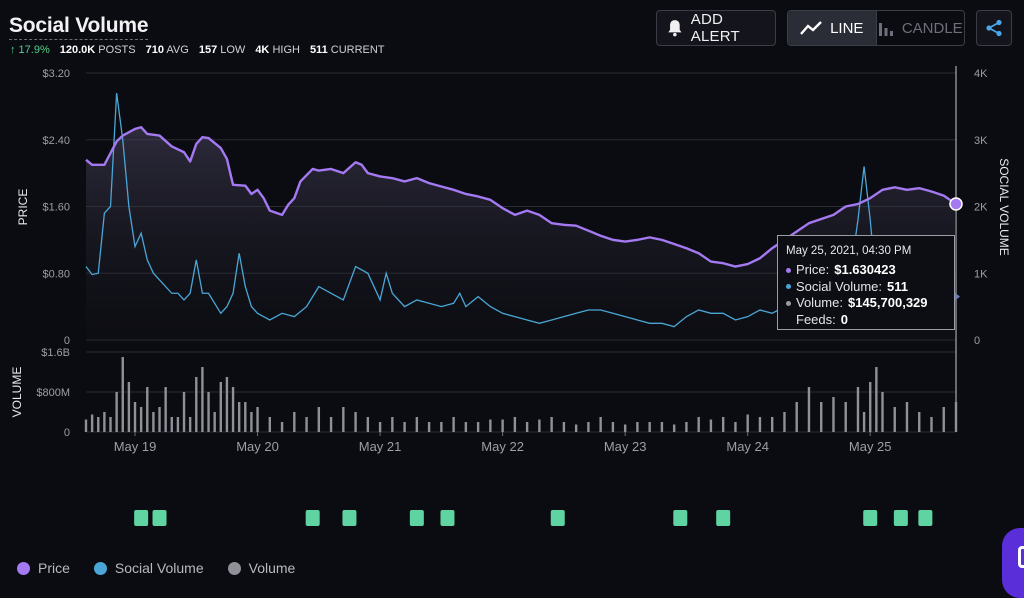  I want to click on chat-widget-icon, so click(1013, 563).